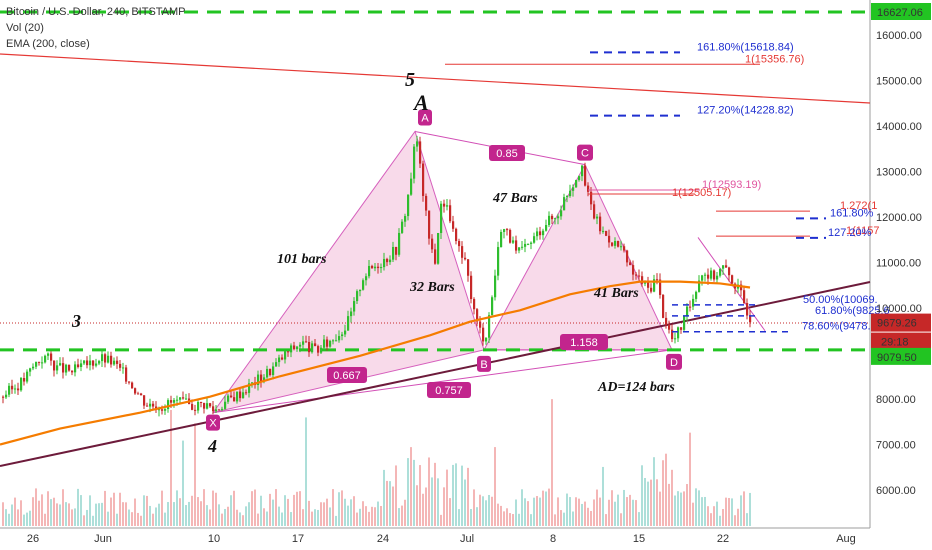  I want to click on current-price-tag, so click(901, 322).